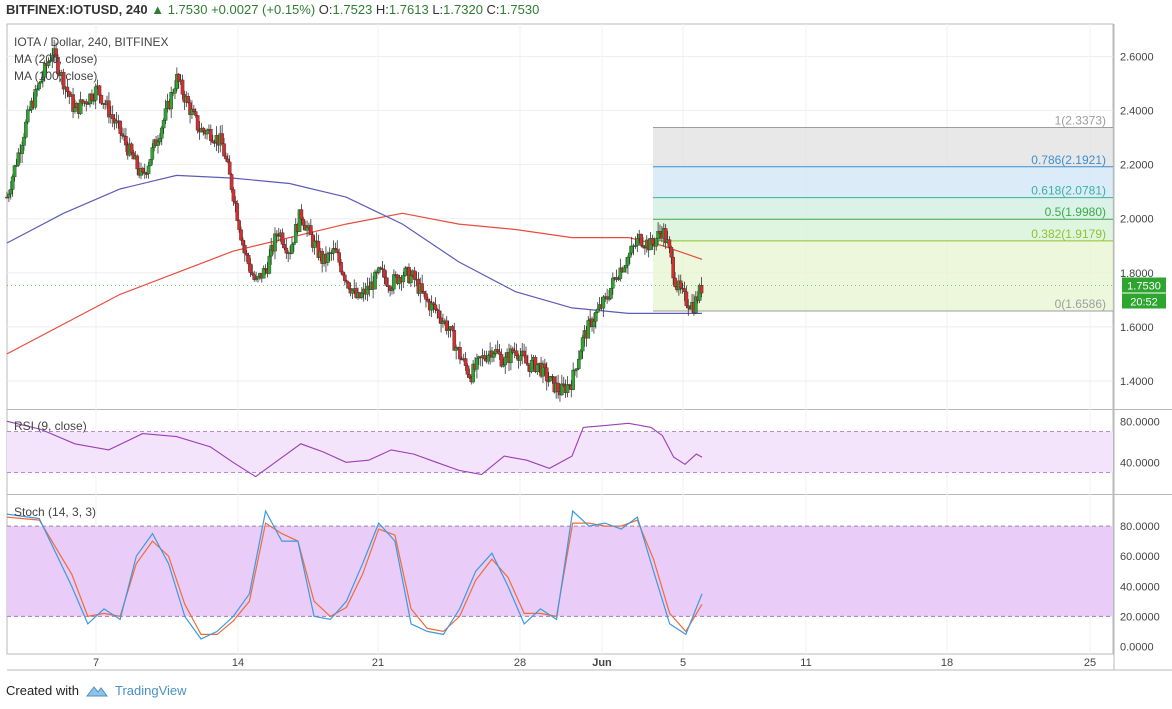 Image resolution: width=1172 pixels, height=709 pixels. Describe the element at coordinates (97, 691) in the screenshot. I see `tradingview-logo-icon` at that location.